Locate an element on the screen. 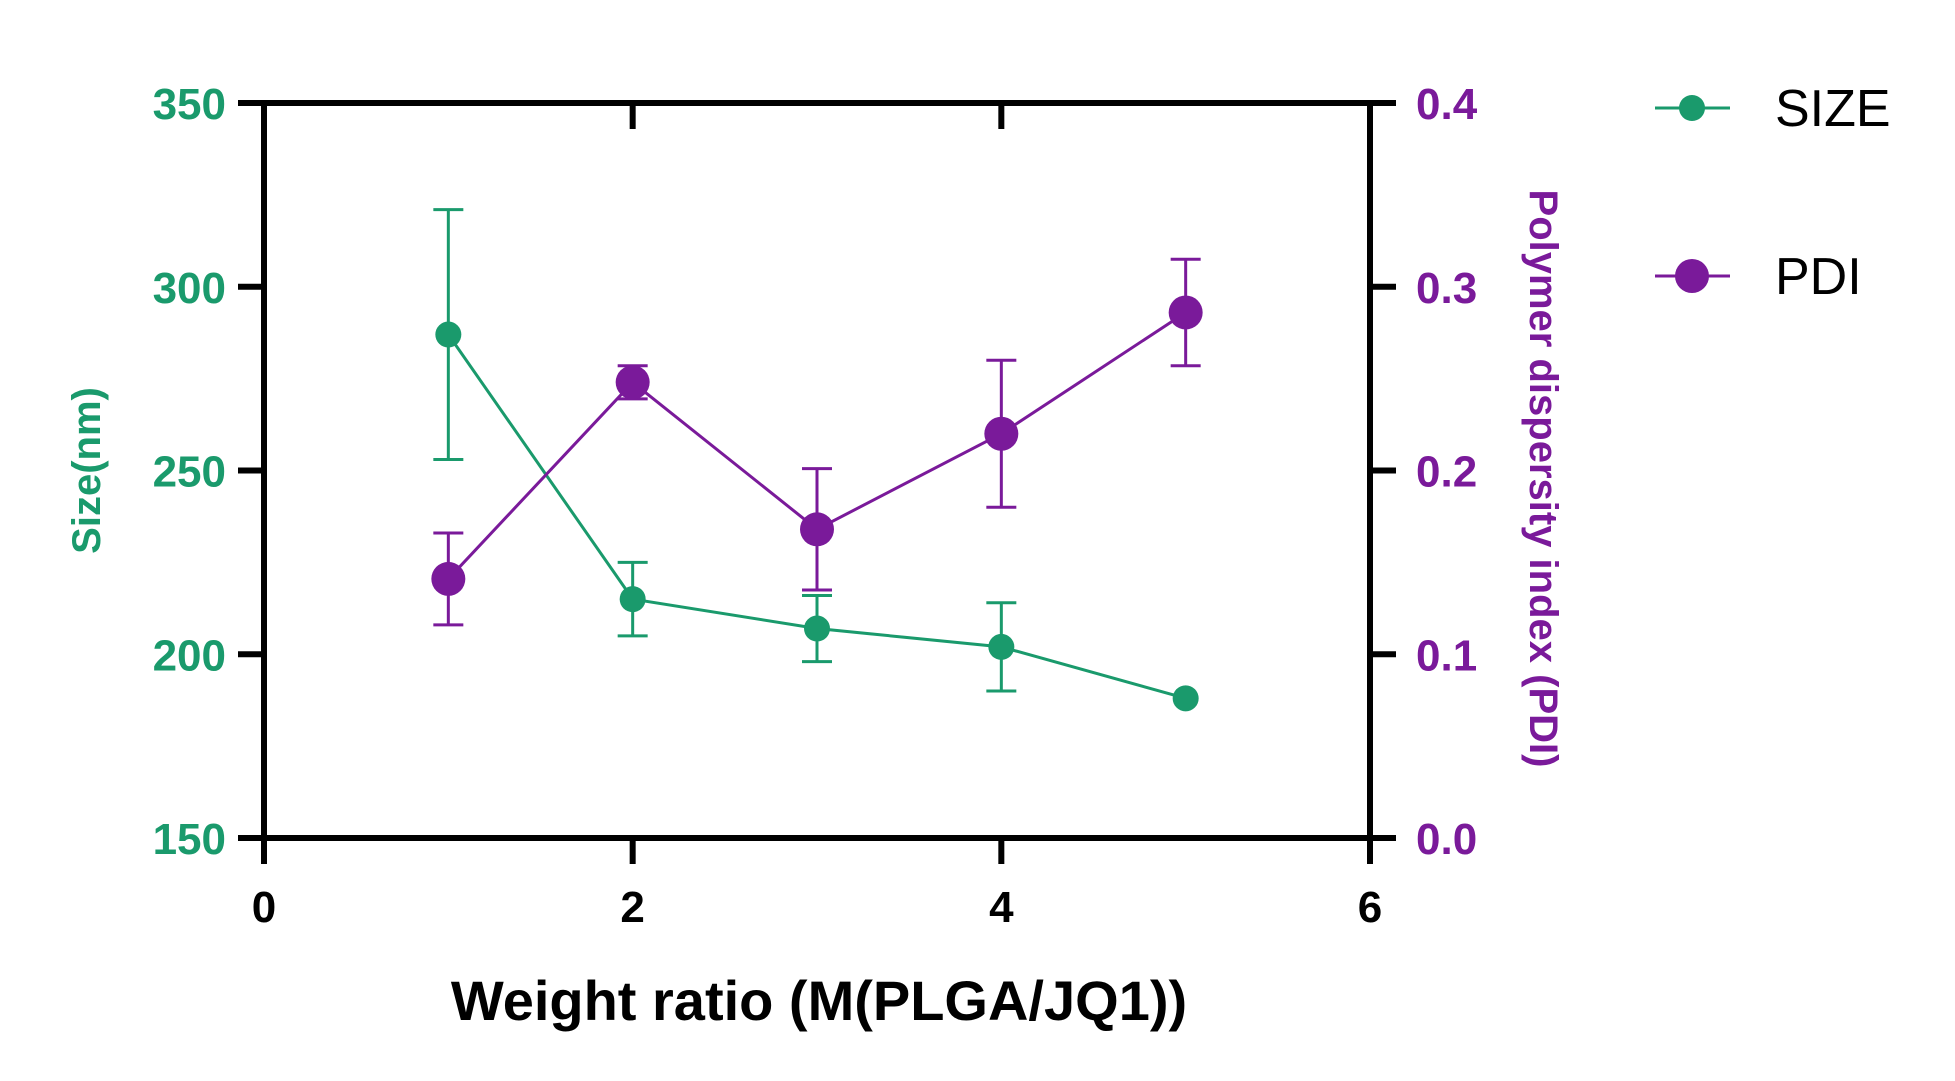  y2-tick-label: 0.1 is located at coordinates (1446, 655).